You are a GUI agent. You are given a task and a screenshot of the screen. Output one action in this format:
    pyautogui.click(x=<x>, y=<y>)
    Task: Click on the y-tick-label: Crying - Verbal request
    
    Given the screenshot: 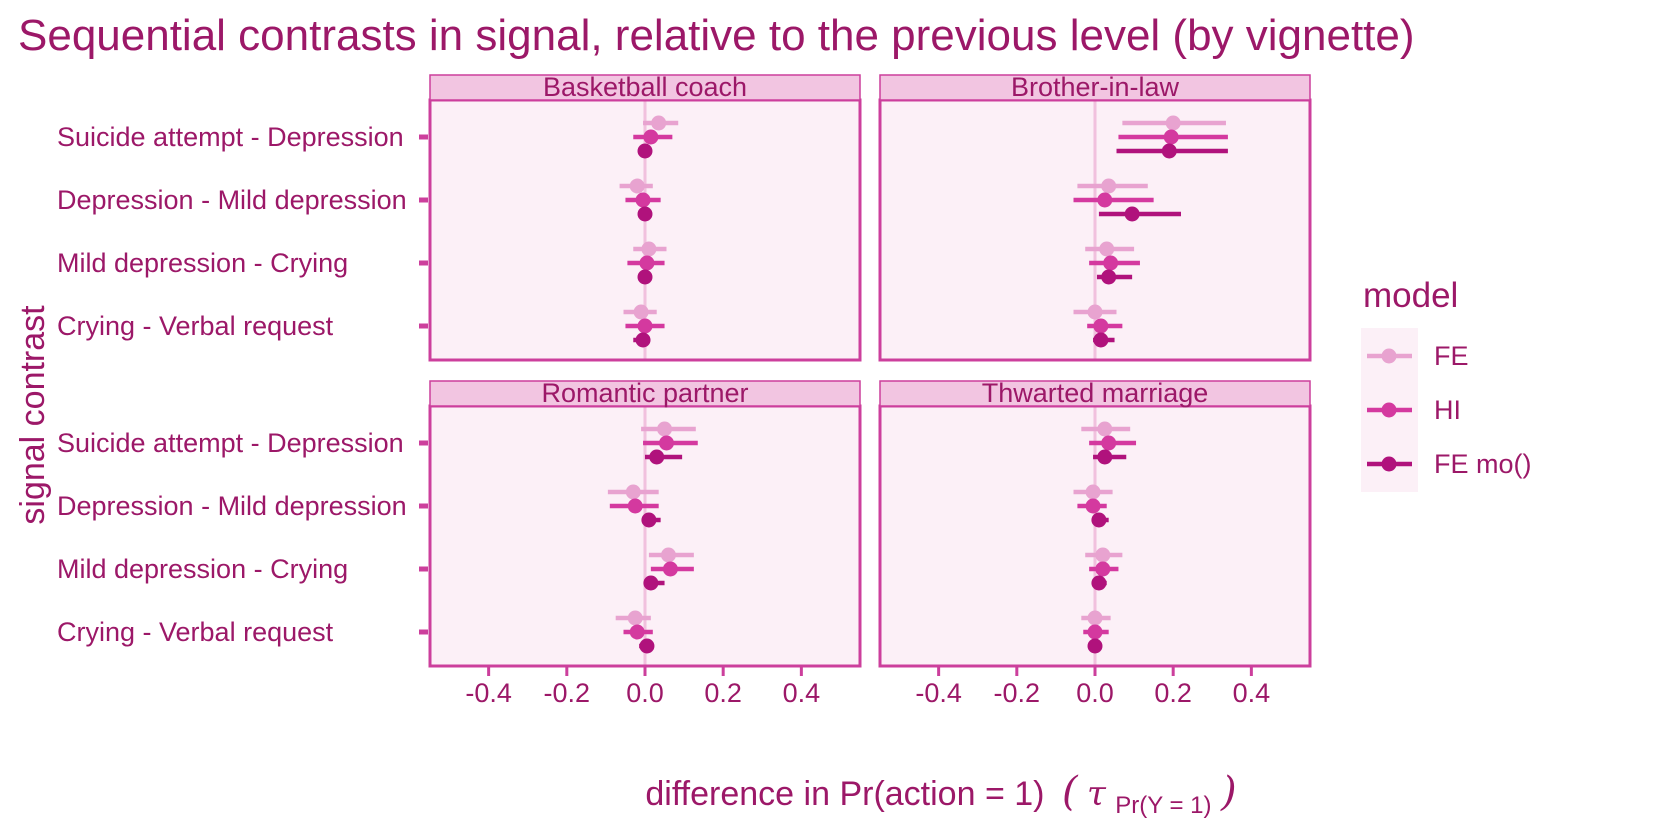 What is the action you would take?
    pyautogui.click(x=195, y=326)
    